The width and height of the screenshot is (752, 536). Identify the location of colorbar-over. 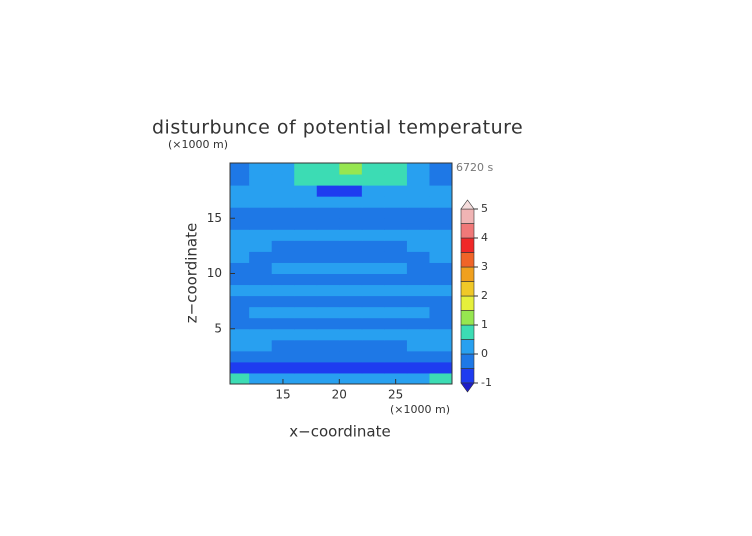
(467, 204).